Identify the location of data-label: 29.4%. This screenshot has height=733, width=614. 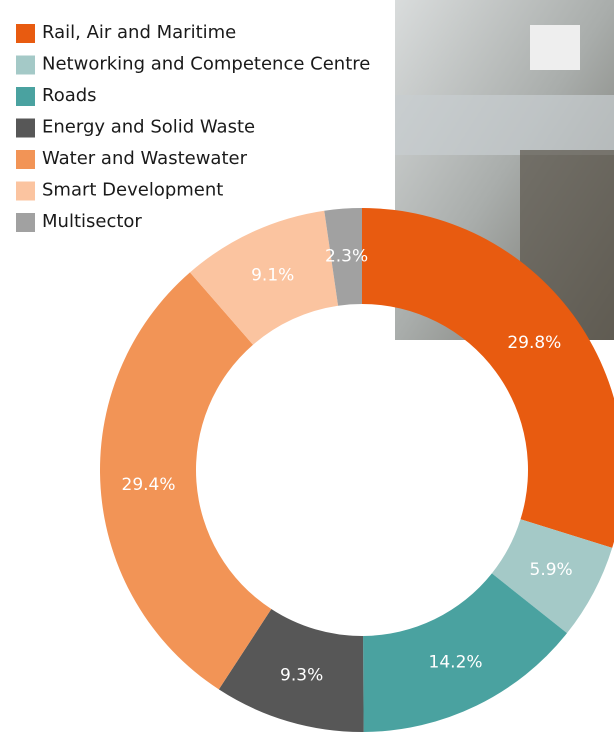
(149, 485).